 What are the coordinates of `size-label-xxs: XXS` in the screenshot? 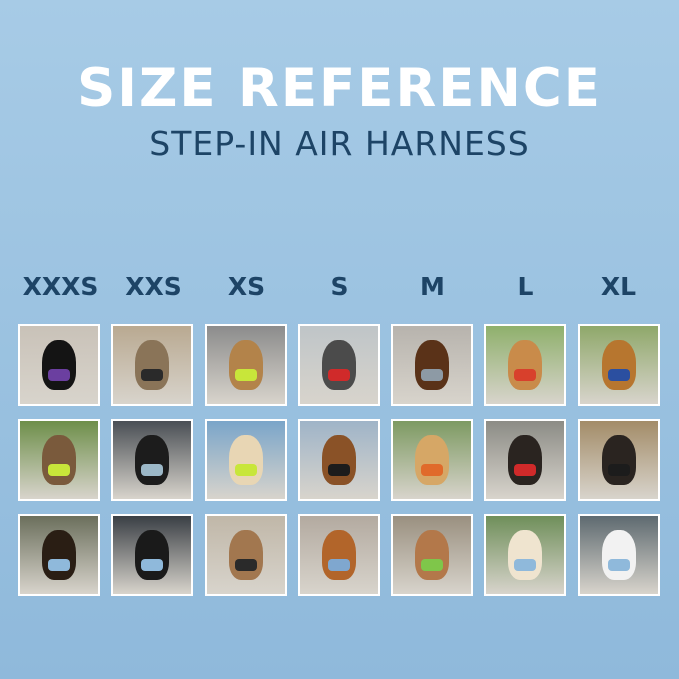 It's located at (153, 286).